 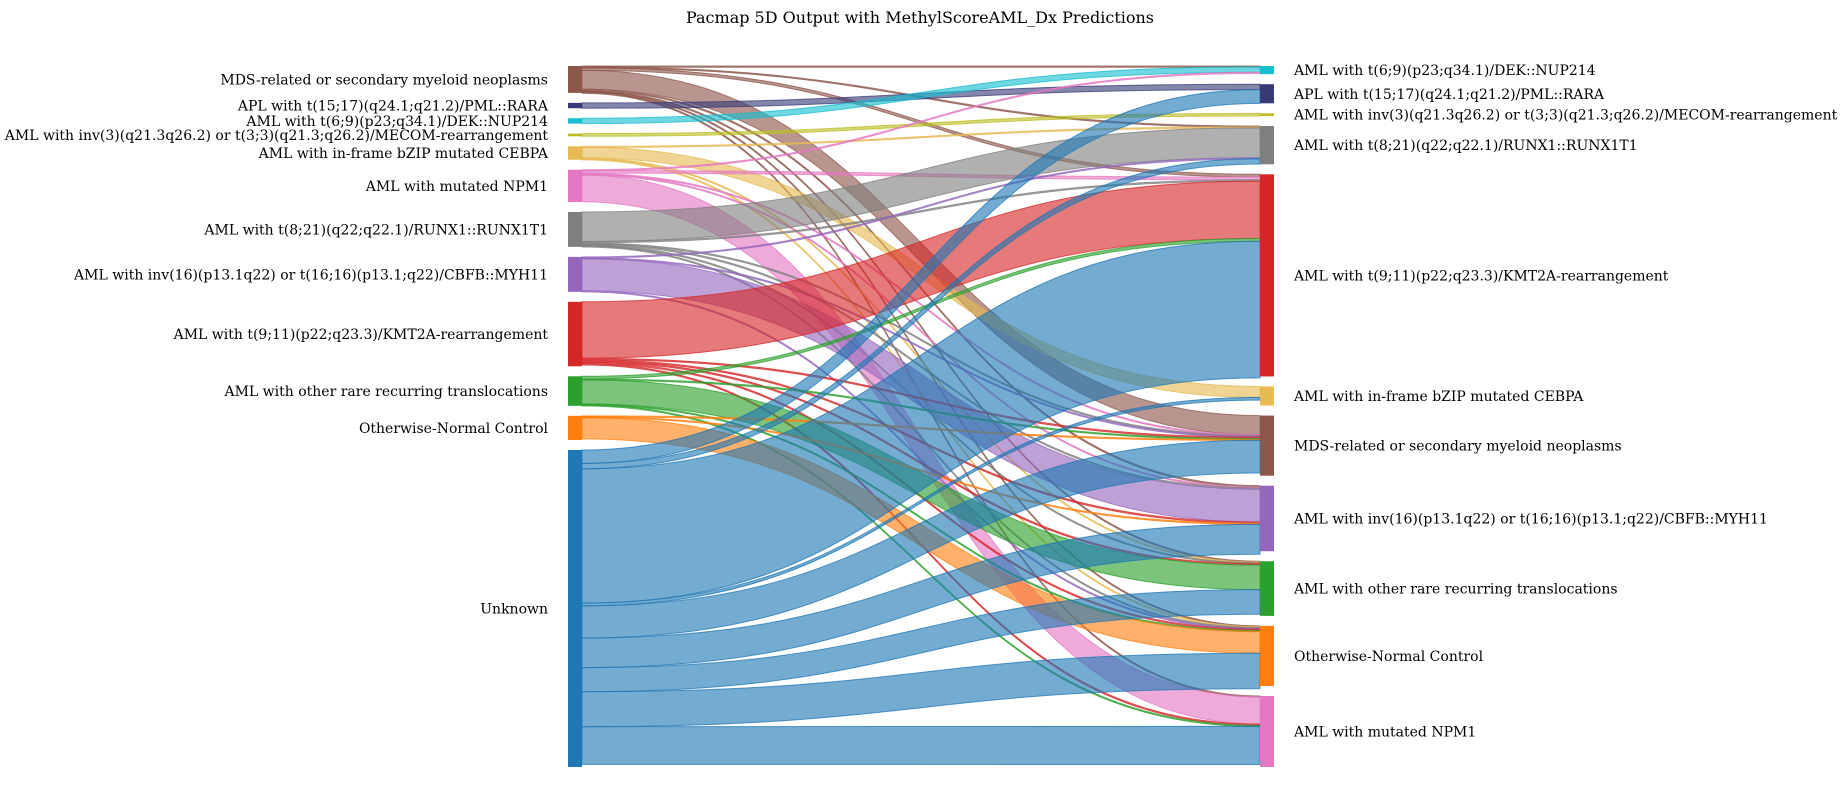 What do you see at coordinates (1389, 657) in the screenshot?
I see `right-node-label: Otherwise-Normal Control` at bounding box center [1389, 657].